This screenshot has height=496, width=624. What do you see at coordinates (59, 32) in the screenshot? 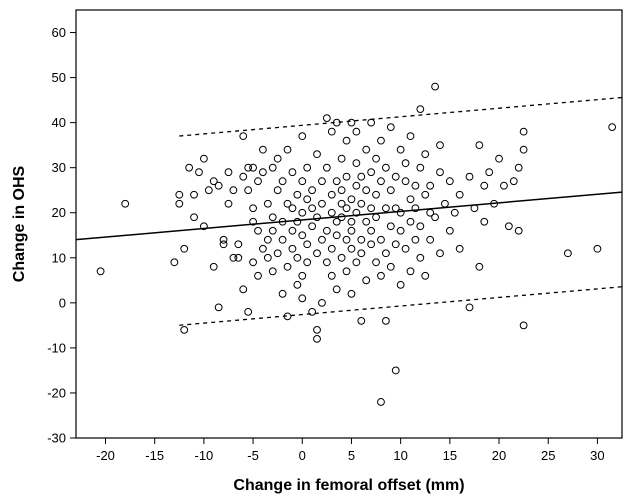
I see `y-tick-label: 60` at bounding box center [59, 32].